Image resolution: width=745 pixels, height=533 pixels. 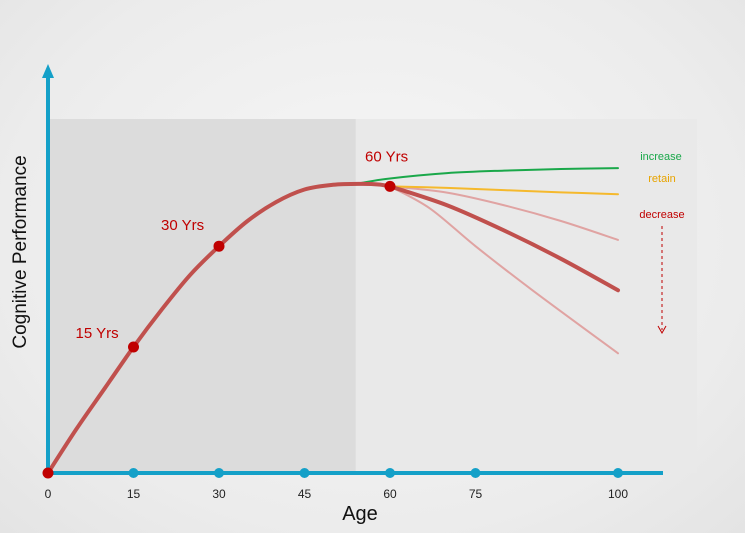 What do you see at coordinates (476, 494) in the screenshot?
I see `x-tick-label: 75` at bounding box center [476, 494].